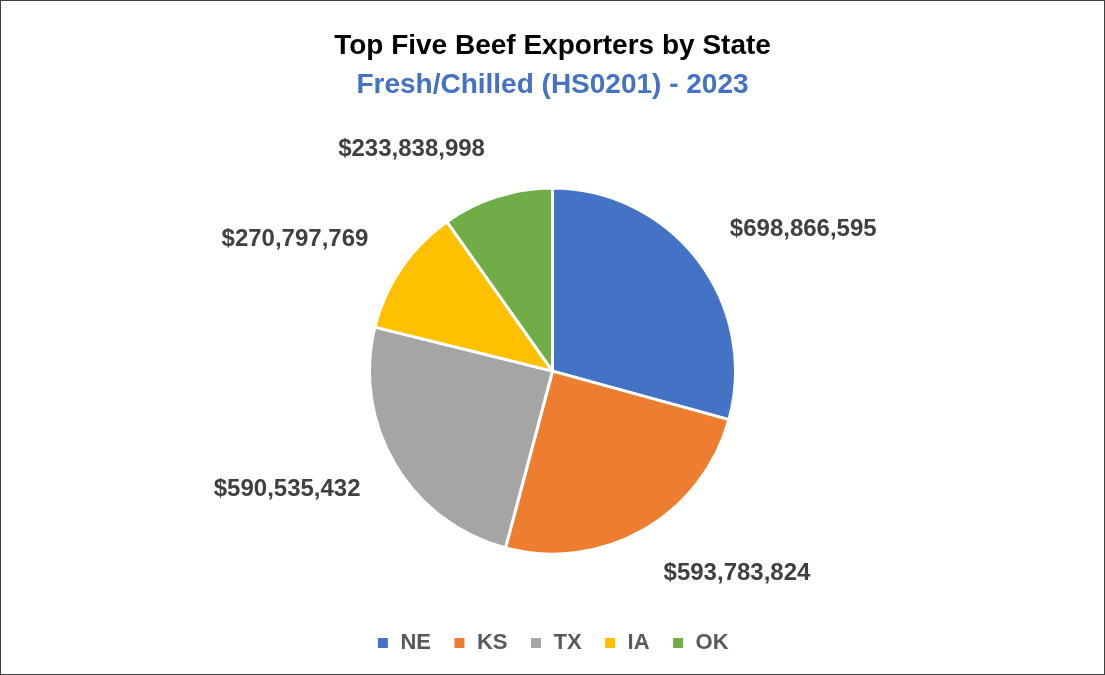 The width and height of the screenshot is (1105, 675). What do you see at coordinates (552, 44) in the screenshot?
I see `chart-title: Top Five Beef Exporters by State` at bounding box center [552, 44].